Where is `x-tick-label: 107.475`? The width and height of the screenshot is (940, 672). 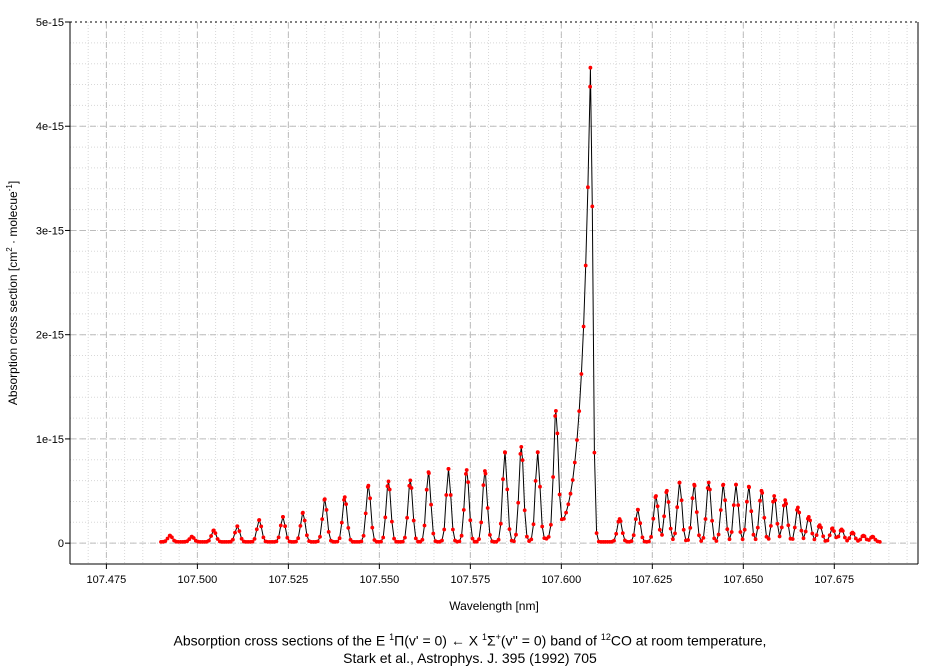 x-tick-label: 107.475 is located at coordinates (107, 580).